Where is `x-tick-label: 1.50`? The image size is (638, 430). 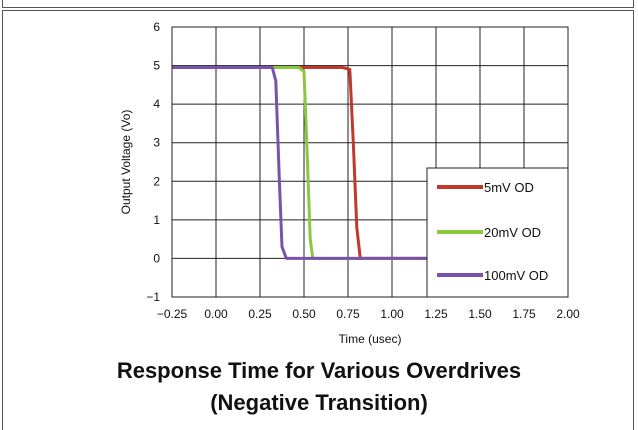 x-tick-label: 1.50 is located at coordinates (480, 314).